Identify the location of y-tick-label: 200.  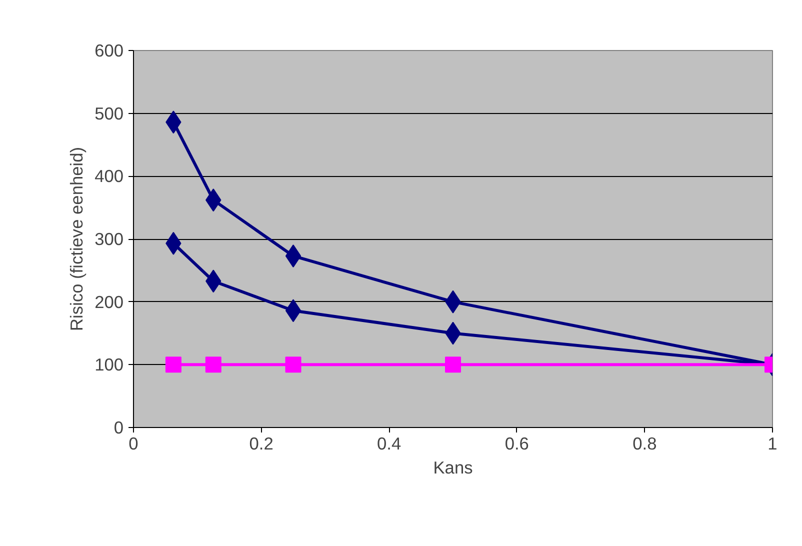
(109, 302).